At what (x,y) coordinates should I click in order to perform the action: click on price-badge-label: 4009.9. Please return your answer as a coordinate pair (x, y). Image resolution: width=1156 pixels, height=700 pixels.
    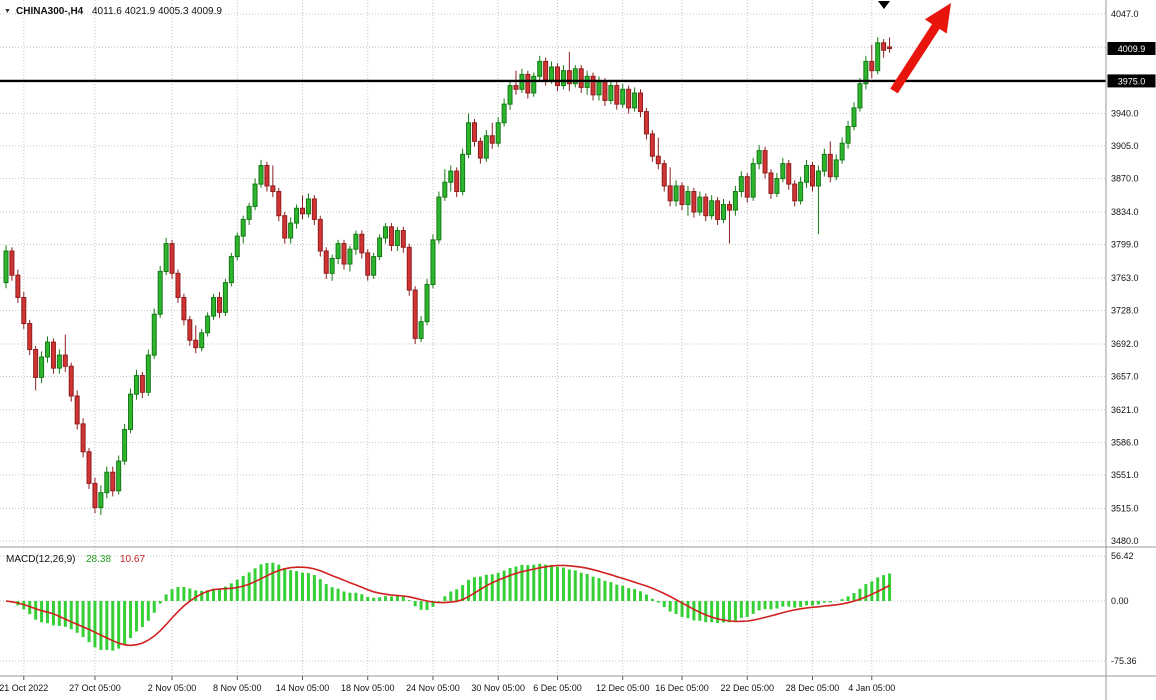
    Looking at the image, I should click on (1132, 49).